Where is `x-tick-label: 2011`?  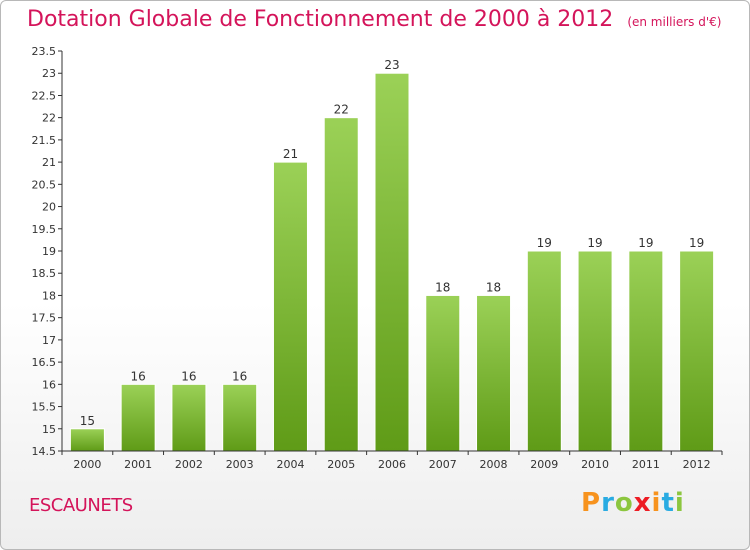 x-tick-label: 2011 is located at coordinates (646, 464).